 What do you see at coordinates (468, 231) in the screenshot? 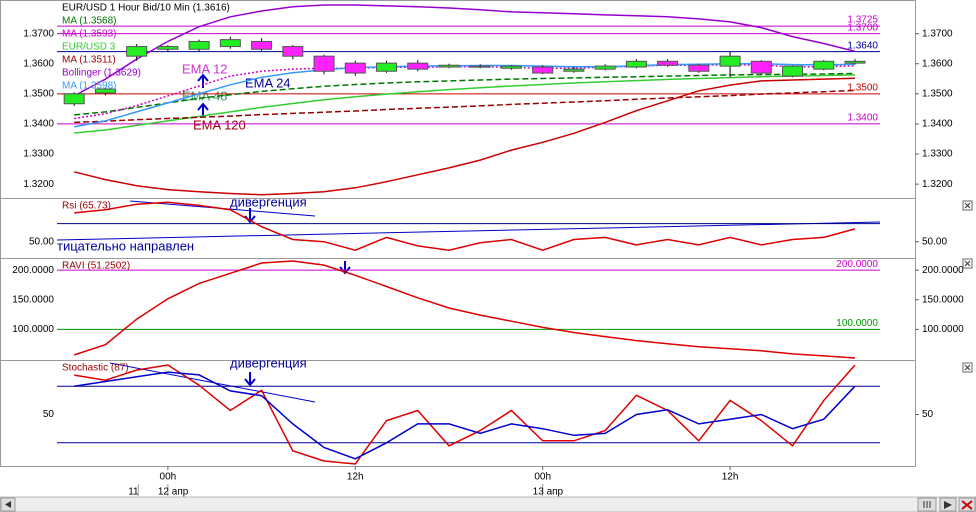
I see `trend-line` at bounding box center [468, 231].